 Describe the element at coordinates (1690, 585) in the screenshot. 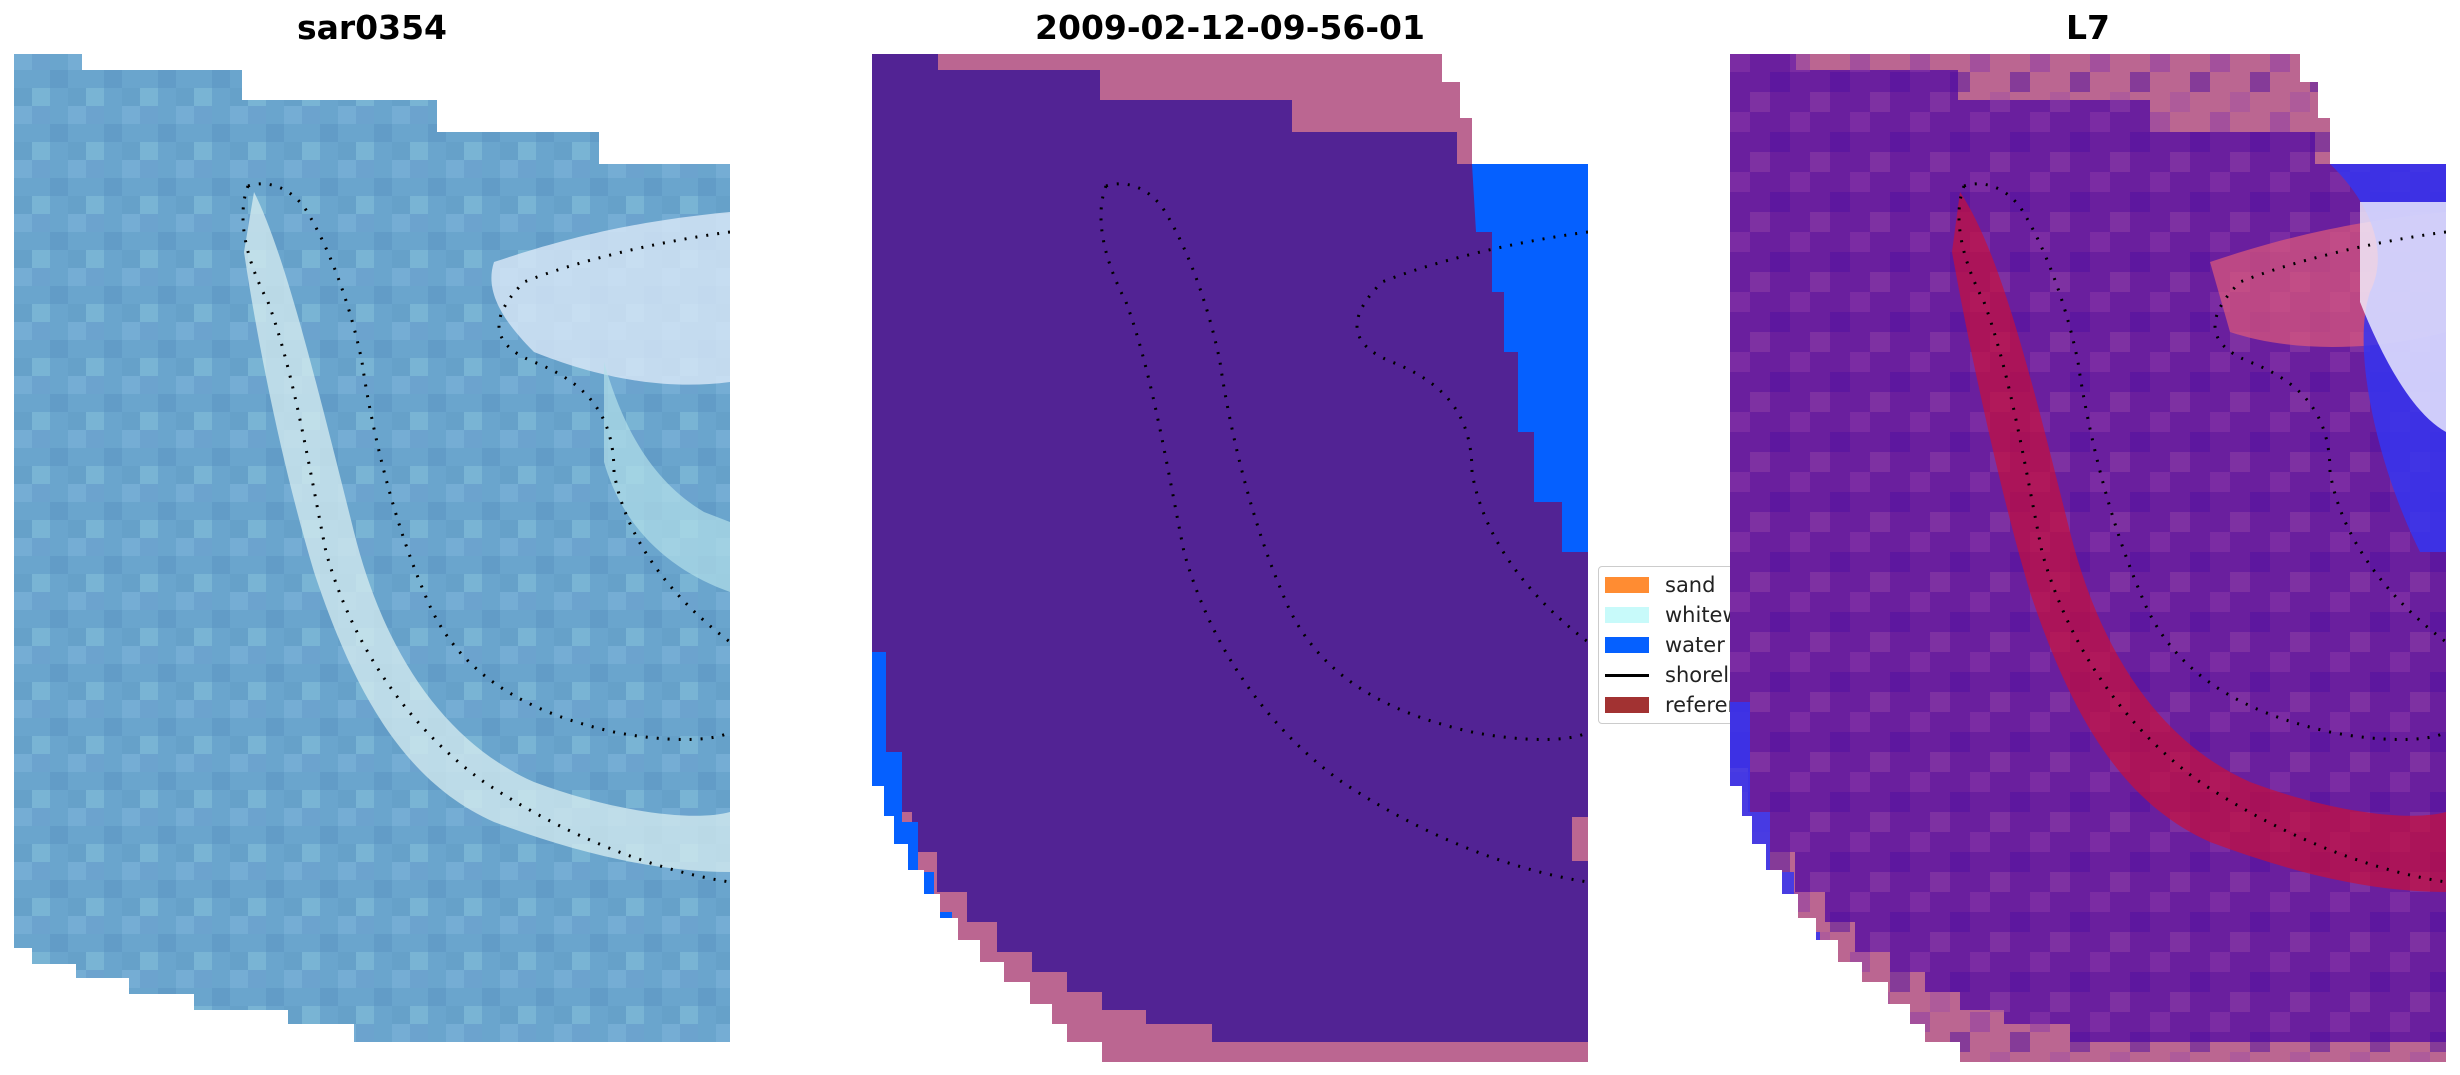

I see `legend-label: sand` at that location.